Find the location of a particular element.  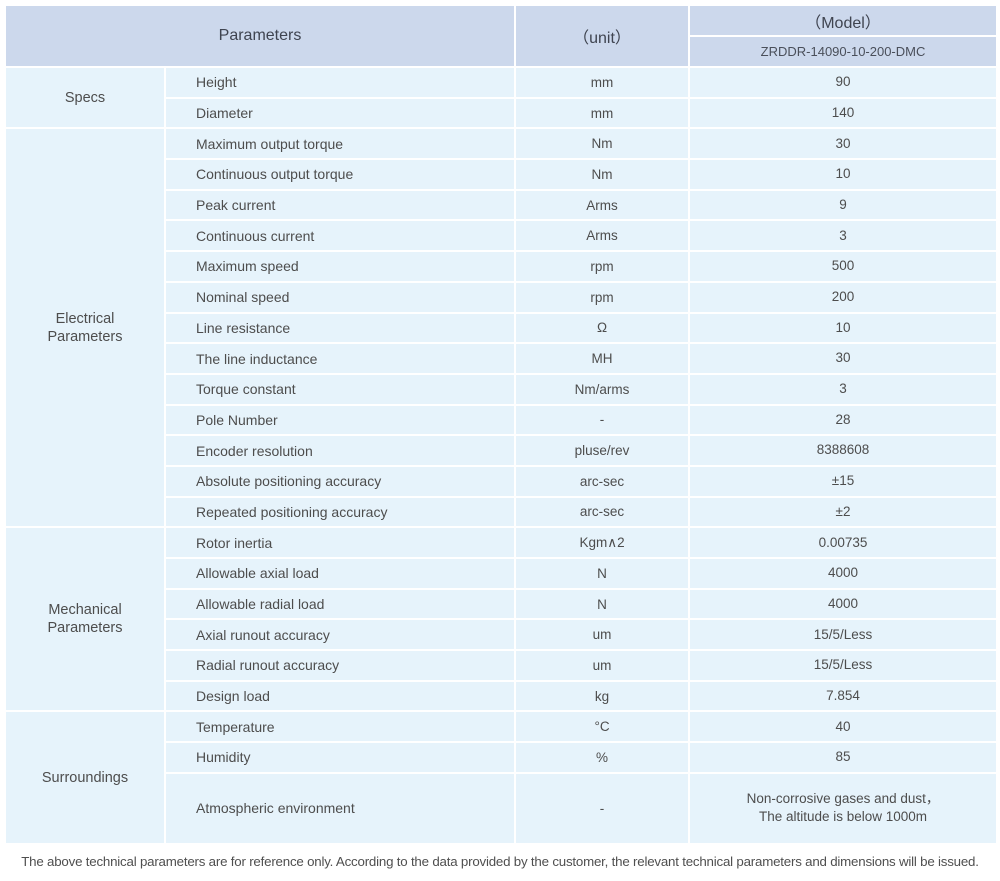

model-value: 500 is located at coordinates (843, 266).